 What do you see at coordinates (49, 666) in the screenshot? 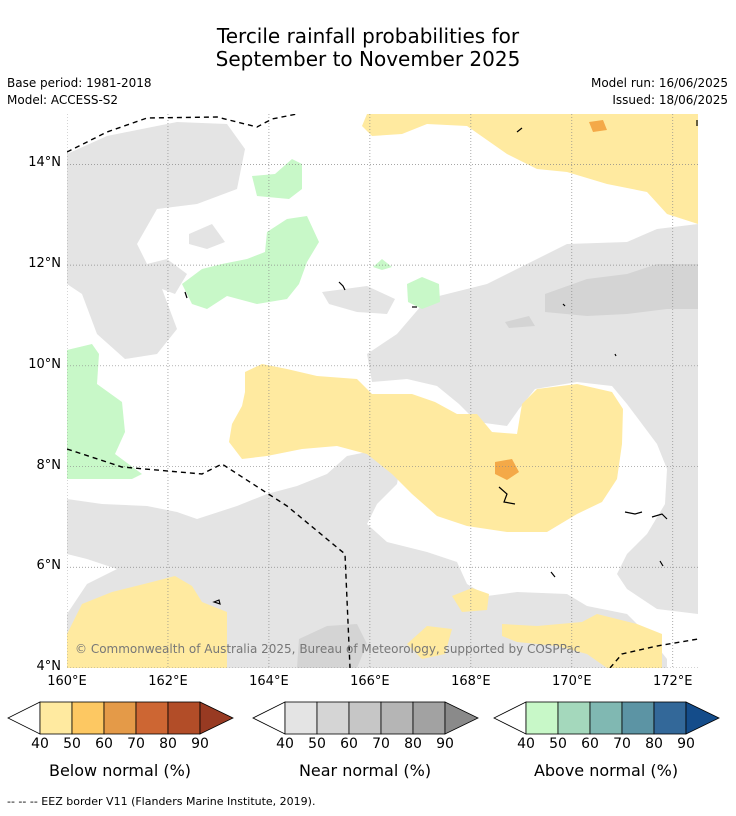
I see `lat-tick-label: 4°N` at bounding box center [49, 666].